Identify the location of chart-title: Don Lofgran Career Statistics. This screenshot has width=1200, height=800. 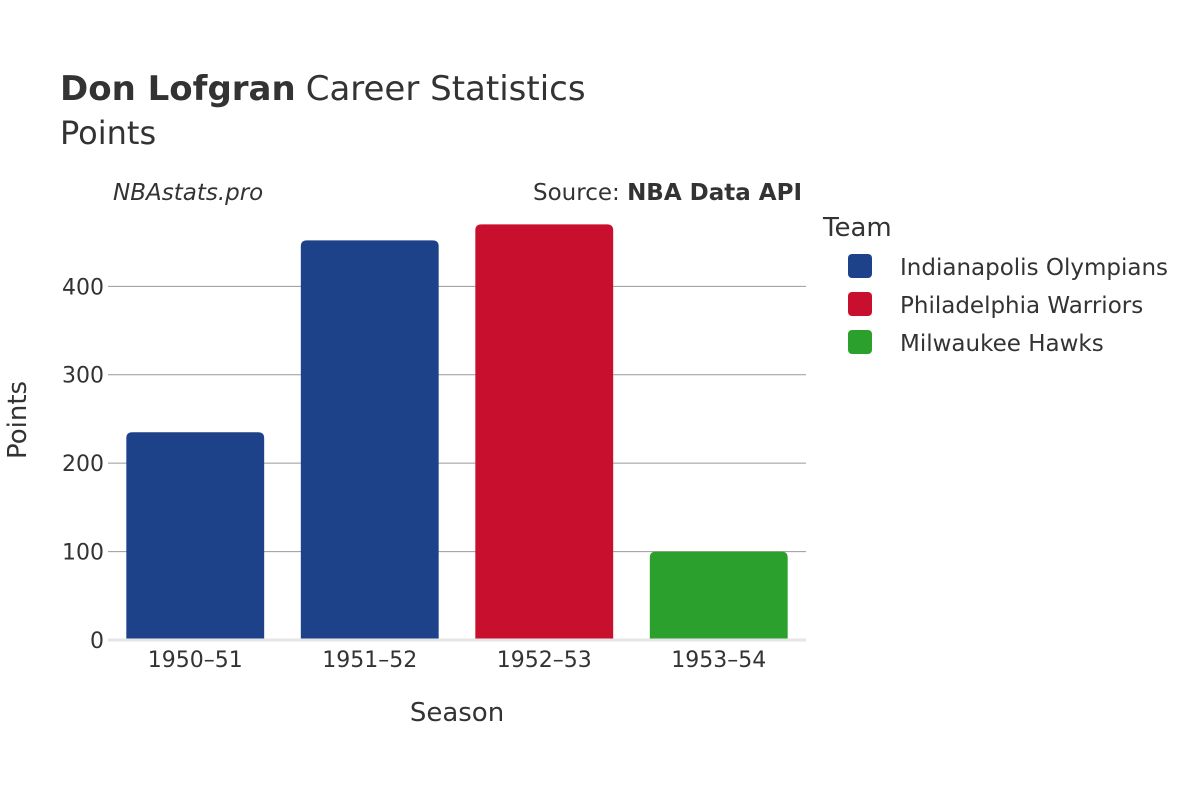
(323, 89).